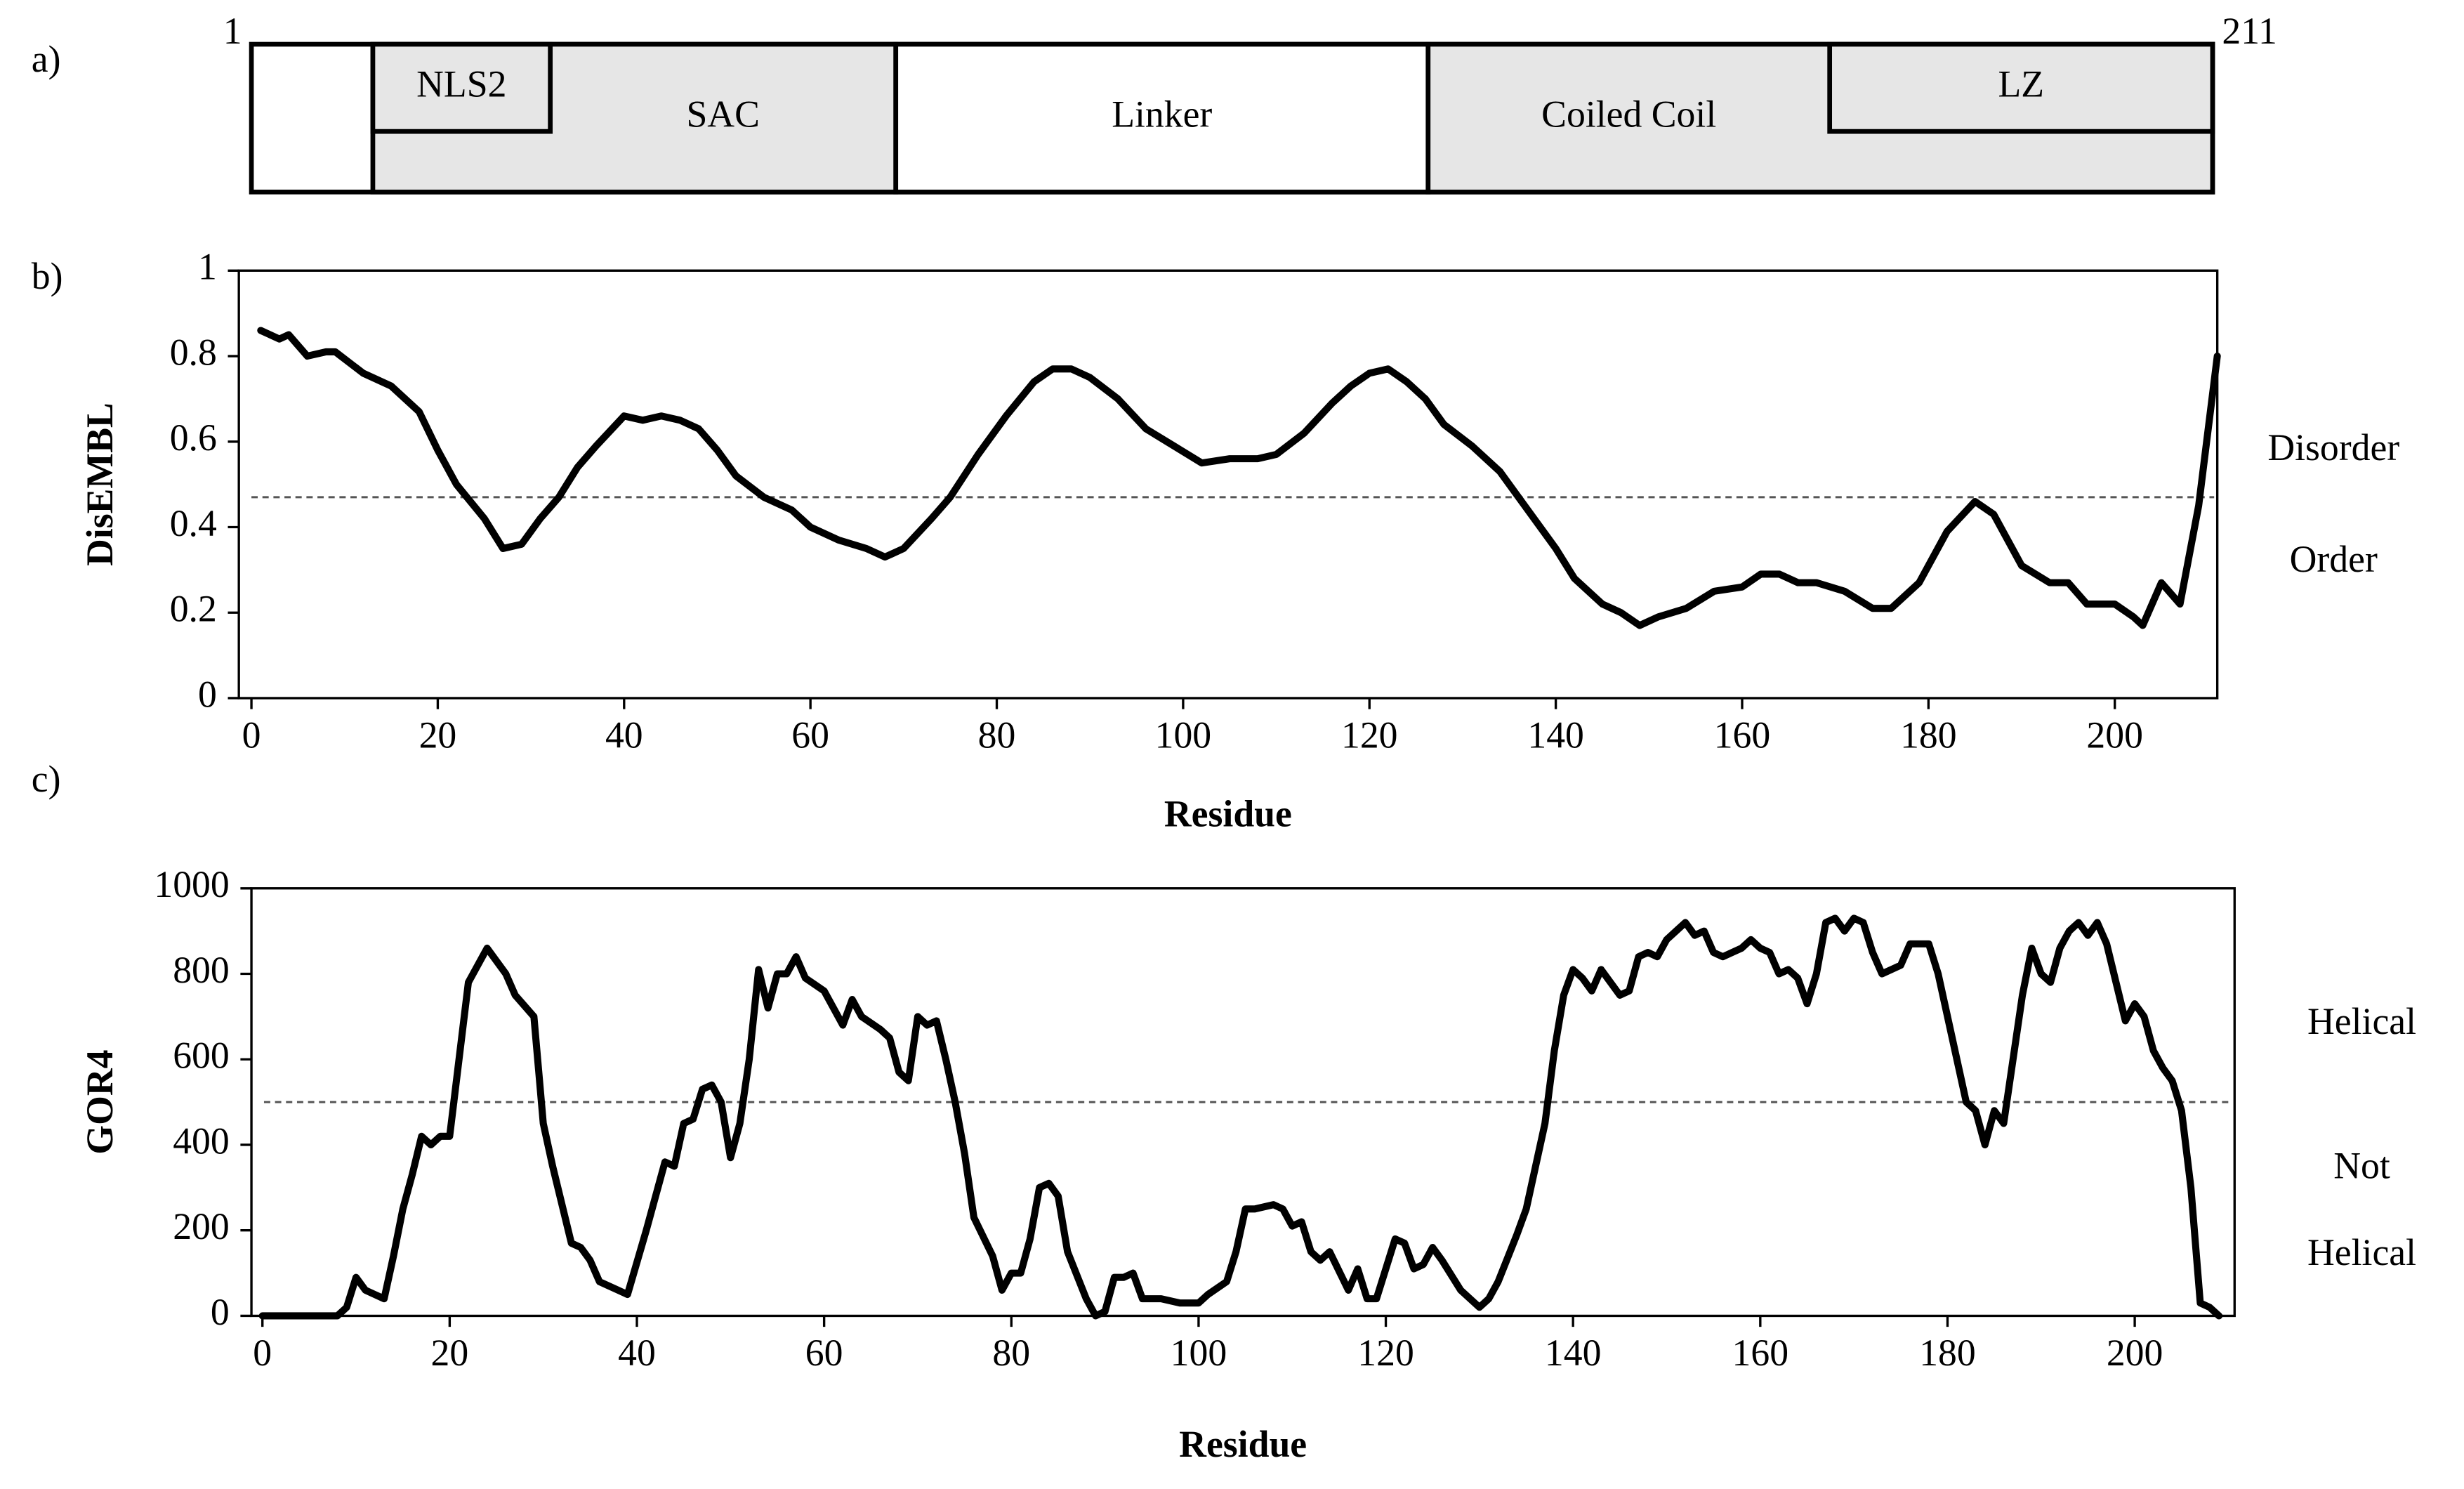 The image size is (2464, 1489). What do you see at coordinates (100, 1102) in the screenshot?
I see `y-axis-title: GOR4` at bounding box center [100, 1102].